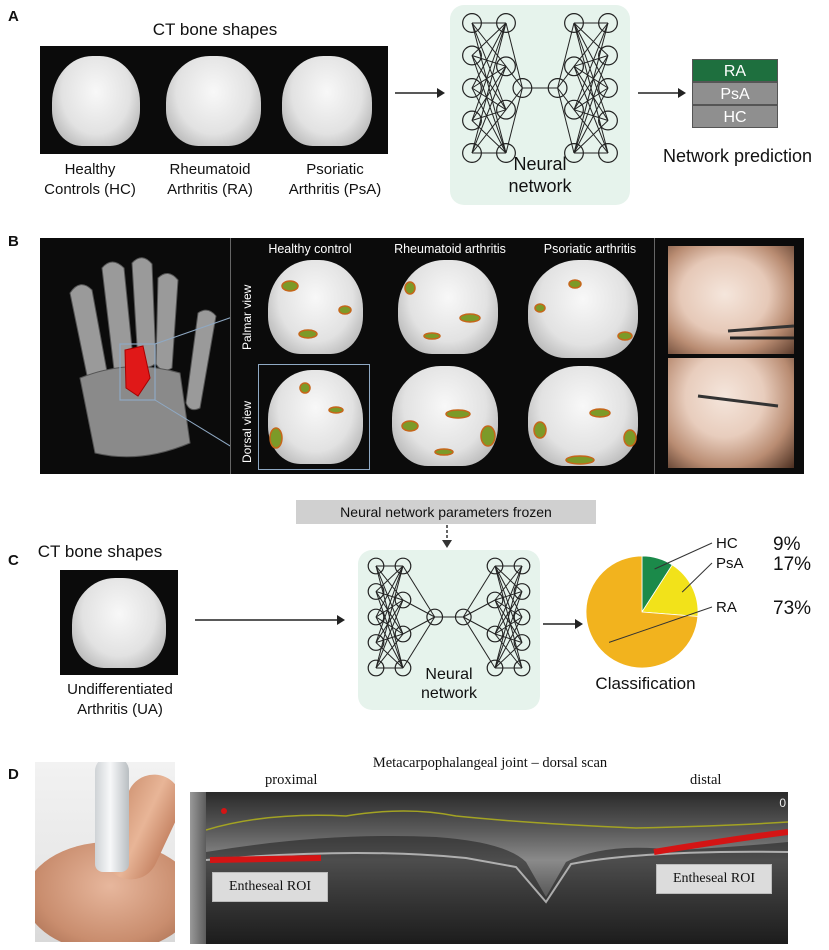 The width and height of the screenshot is (829, 950). Describe the element at coordinates (270, 887) in the screenshot. I see `entheseal-roi-left: Entheseal ROI` at that location.